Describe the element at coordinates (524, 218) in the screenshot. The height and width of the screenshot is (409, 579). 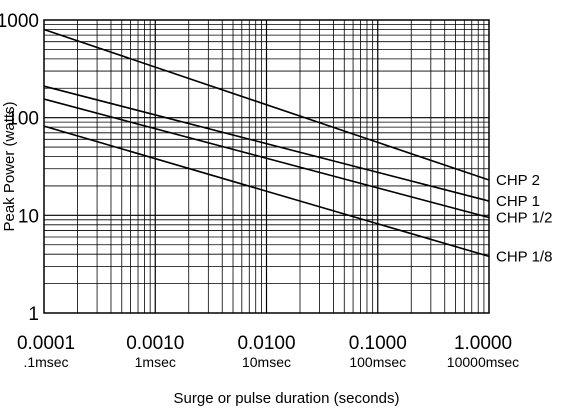
I see `series-label: CHP 1/2` at that location.